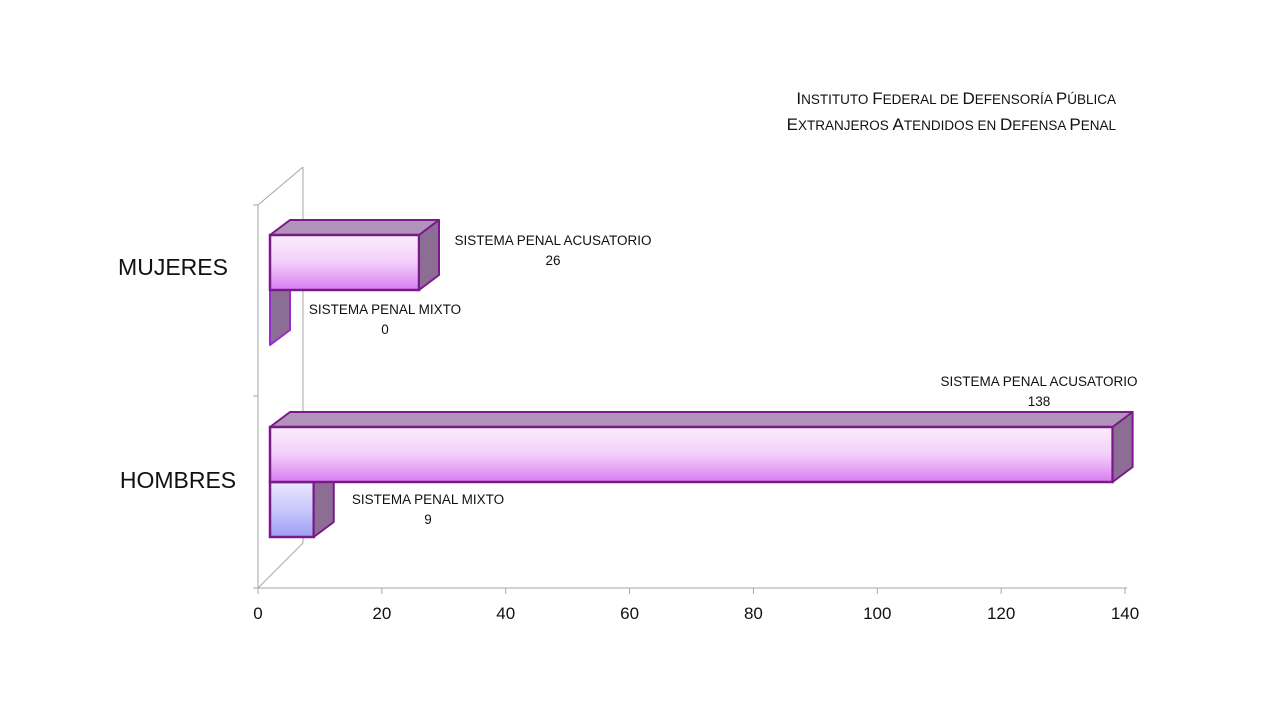  What do you see at coordinates (280, 186) in the screenshot?
I see `wall-top-edge` at bounding box center [280, 186].